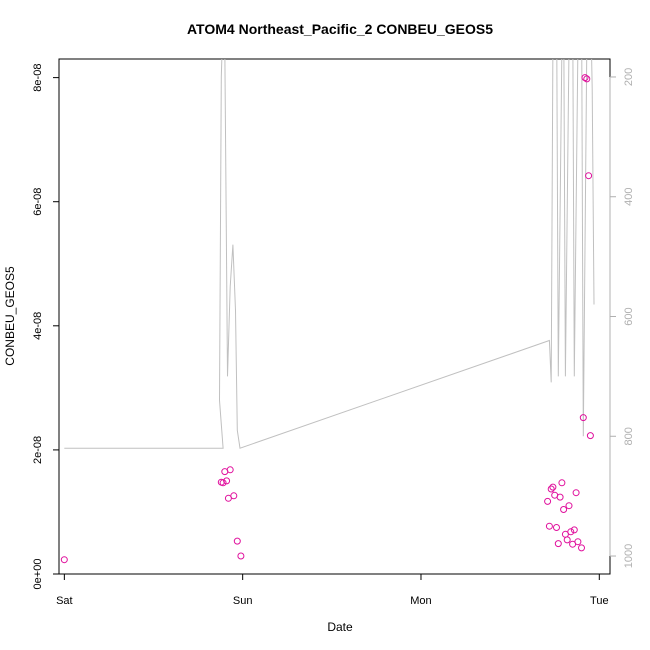 The height and width of the screenshot is (650, 650). Describe the element at coordinates (10, 316) in the screenshot. I see `y-axis-label: CONBEU_GEOS5` at that location.